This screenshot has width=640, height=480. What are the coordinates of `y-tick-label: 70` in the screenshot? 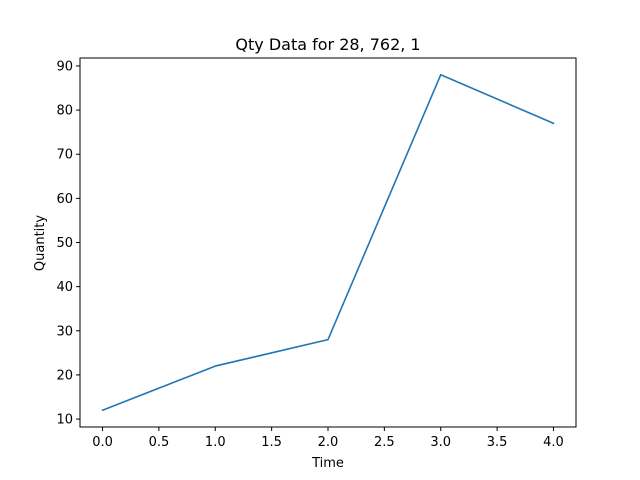 It's located at (64, 155).